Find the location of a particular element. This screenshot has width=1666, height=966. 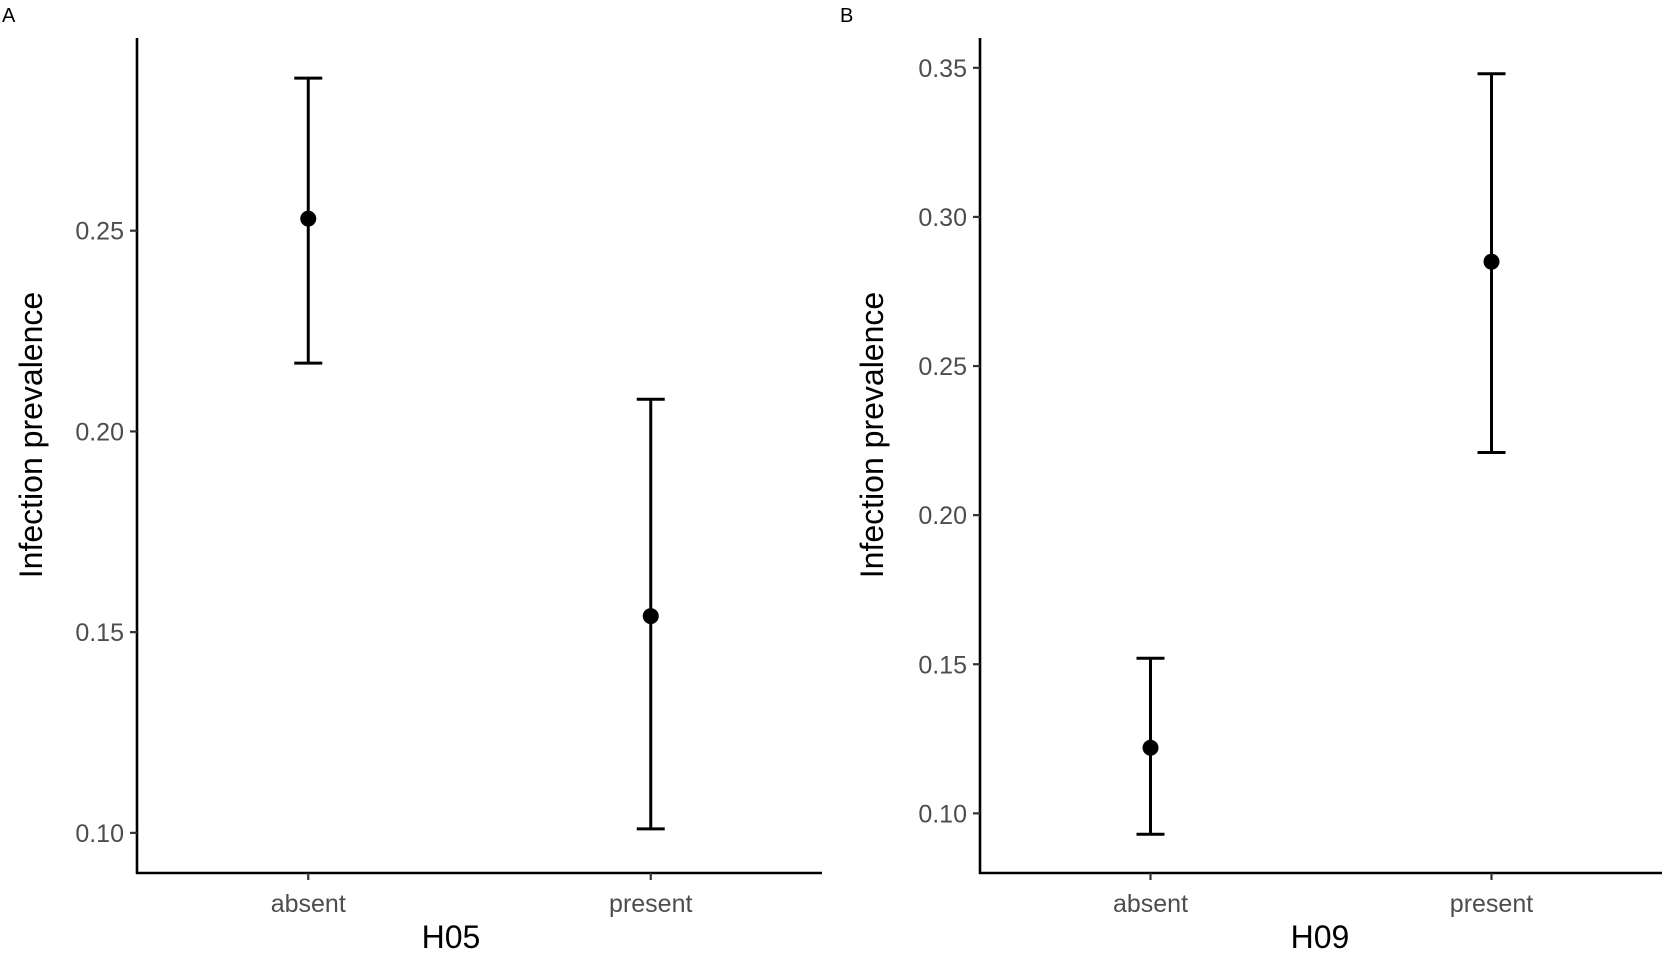

x-axis-title-a: H05 is located at coordinates (451, 937).